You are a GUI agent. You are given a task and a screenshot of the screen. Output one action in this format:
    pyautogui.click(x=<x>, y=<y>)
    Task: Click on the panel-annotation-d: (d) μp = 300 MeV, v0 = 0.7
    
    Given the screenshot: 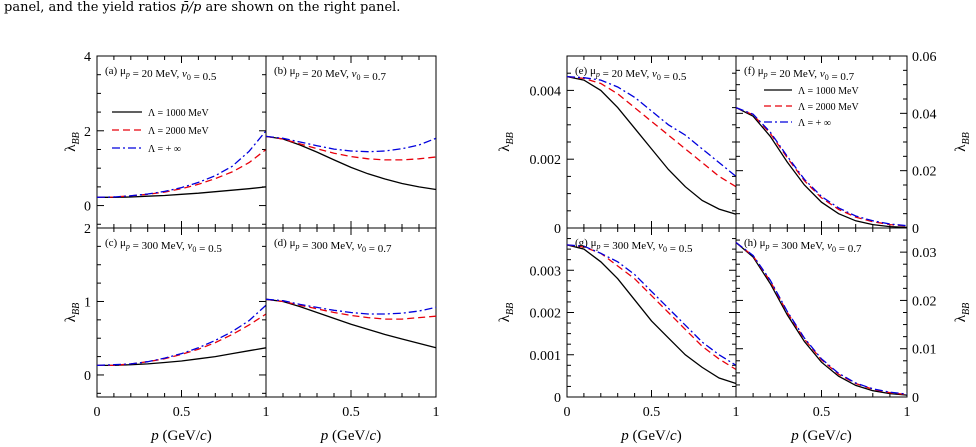 What is the action you would take?
    pyautogui.click(x=333, y=246)
    